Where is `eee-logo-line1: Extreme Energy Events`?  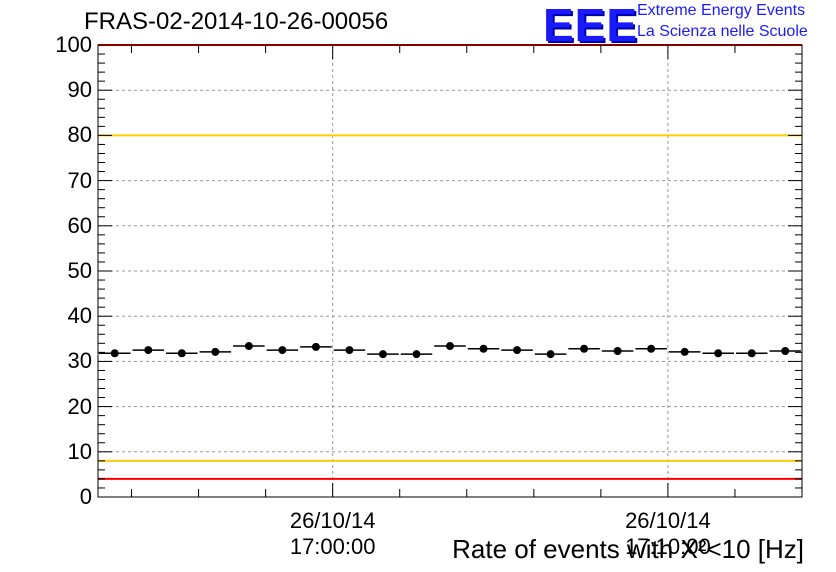
eee-logo-line1: Extreme Energy Events is located at coordinates (721, 10).